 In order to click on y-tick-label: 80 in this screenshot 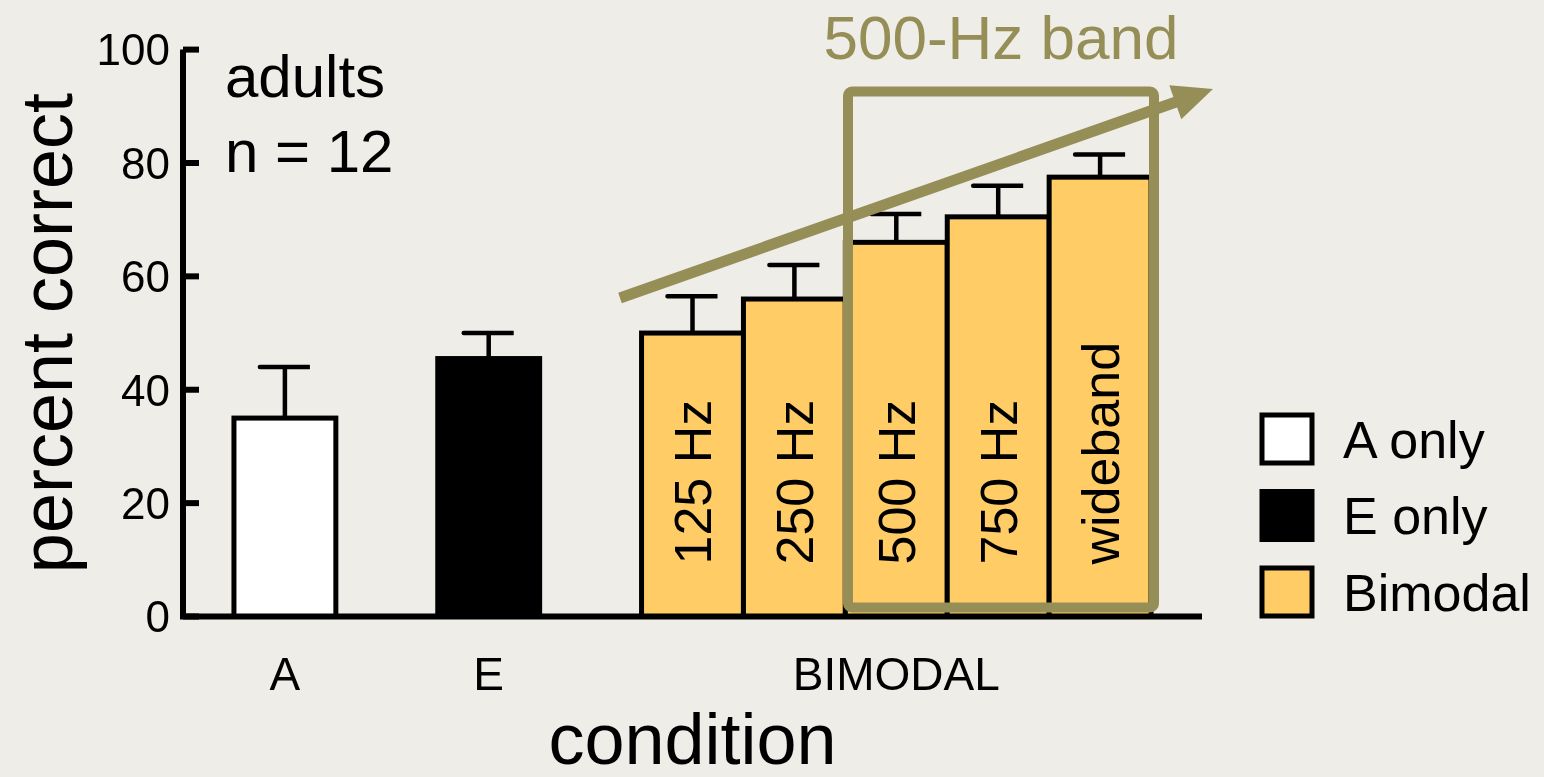, I will do `click(145, 163)`.